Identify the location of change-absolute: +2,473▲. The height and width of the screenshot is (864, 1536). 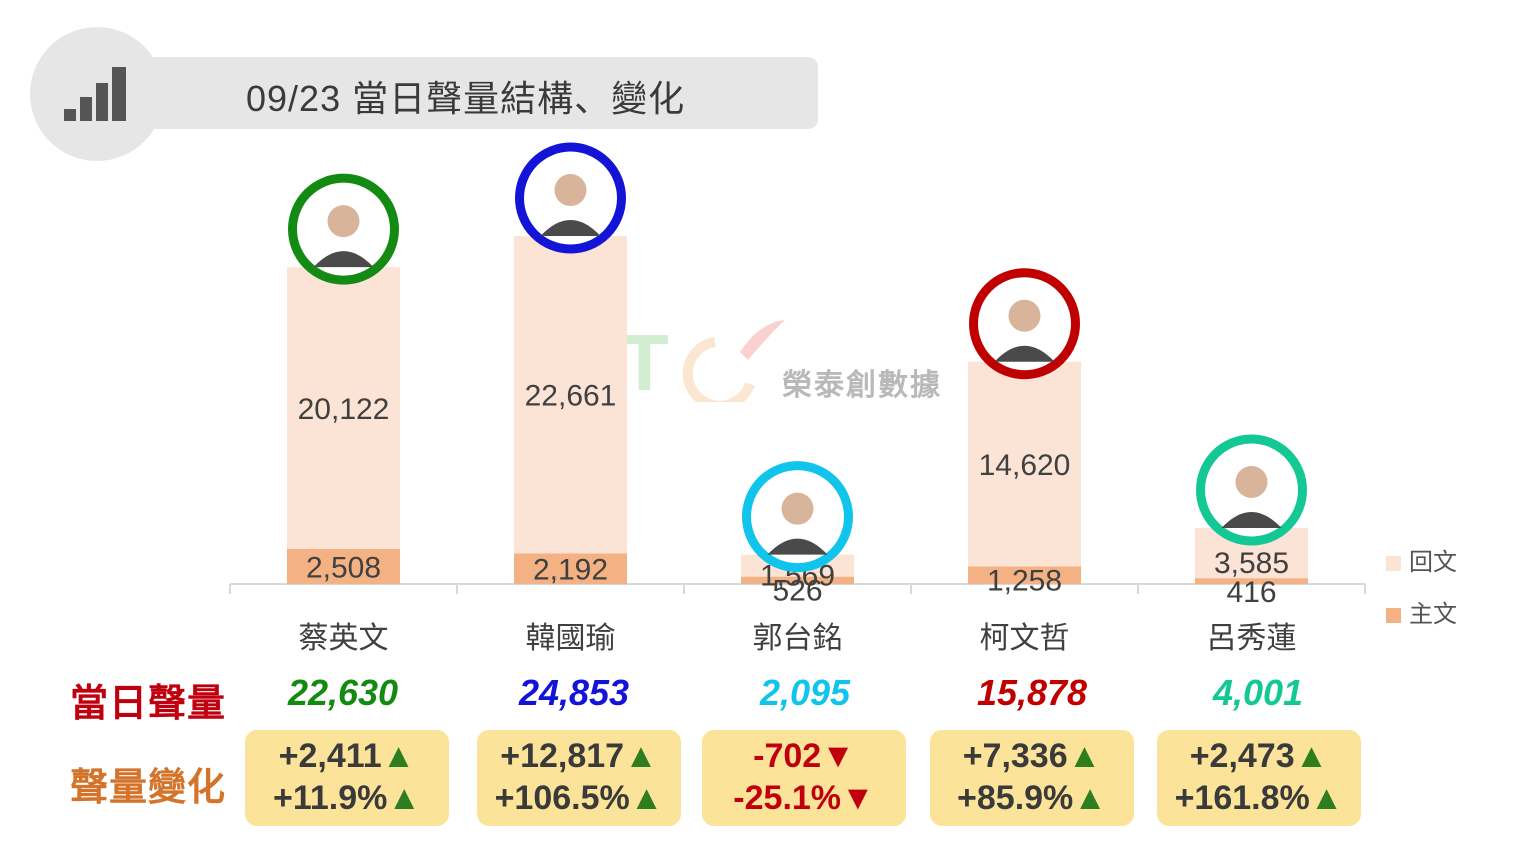
(1259, 756).